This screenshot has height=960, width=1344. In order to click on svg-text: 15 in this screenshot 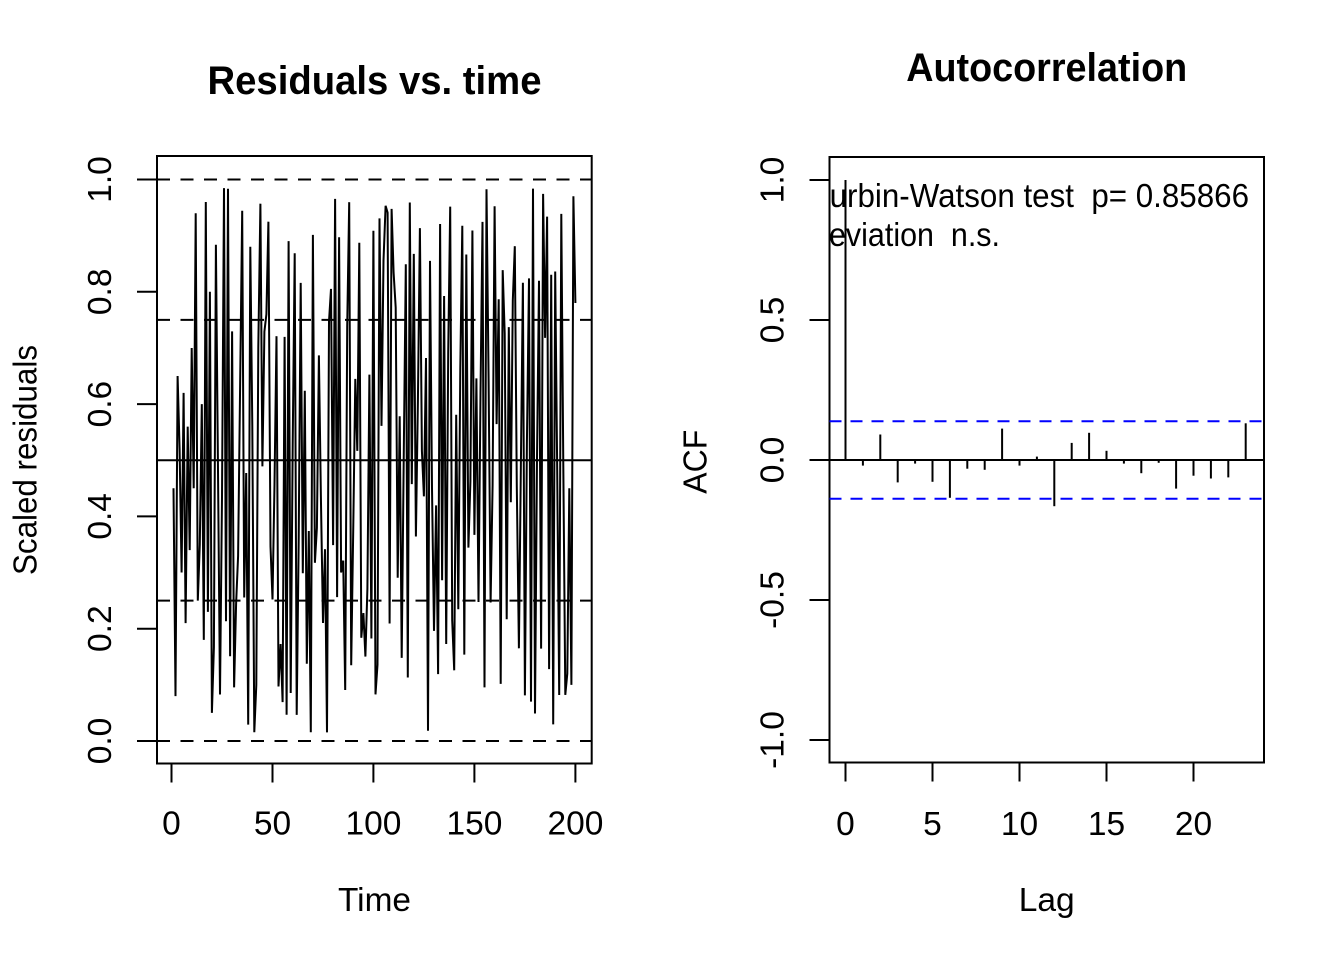, I will do `click(1106, 824)`.